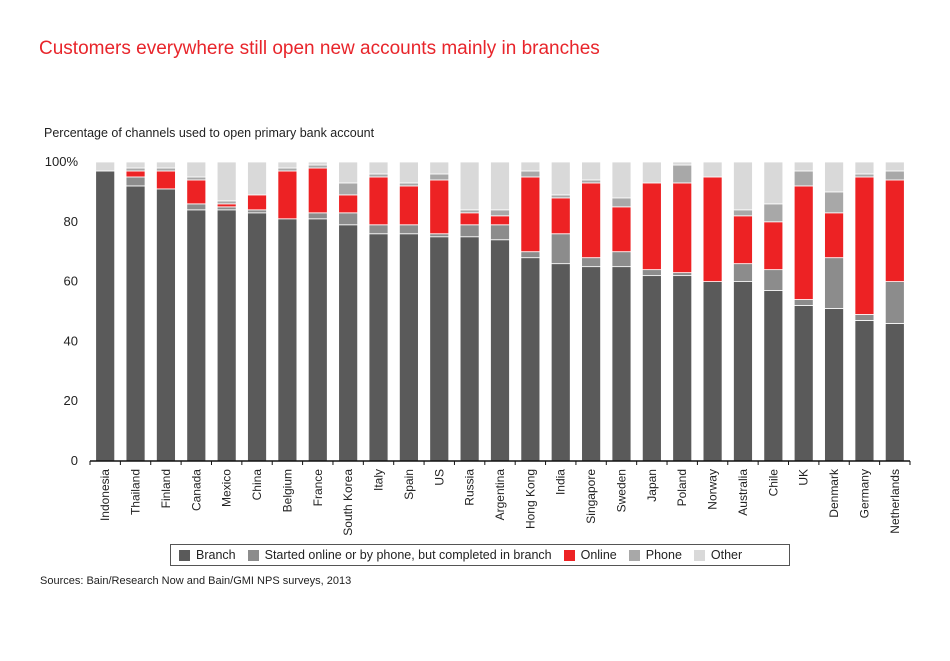 This screenshot has width=950, height=661. What do you see at coordinates (227, 488) in the screenshot?
I see `x-category-label: Mexico` at bounding box center [227, 488].